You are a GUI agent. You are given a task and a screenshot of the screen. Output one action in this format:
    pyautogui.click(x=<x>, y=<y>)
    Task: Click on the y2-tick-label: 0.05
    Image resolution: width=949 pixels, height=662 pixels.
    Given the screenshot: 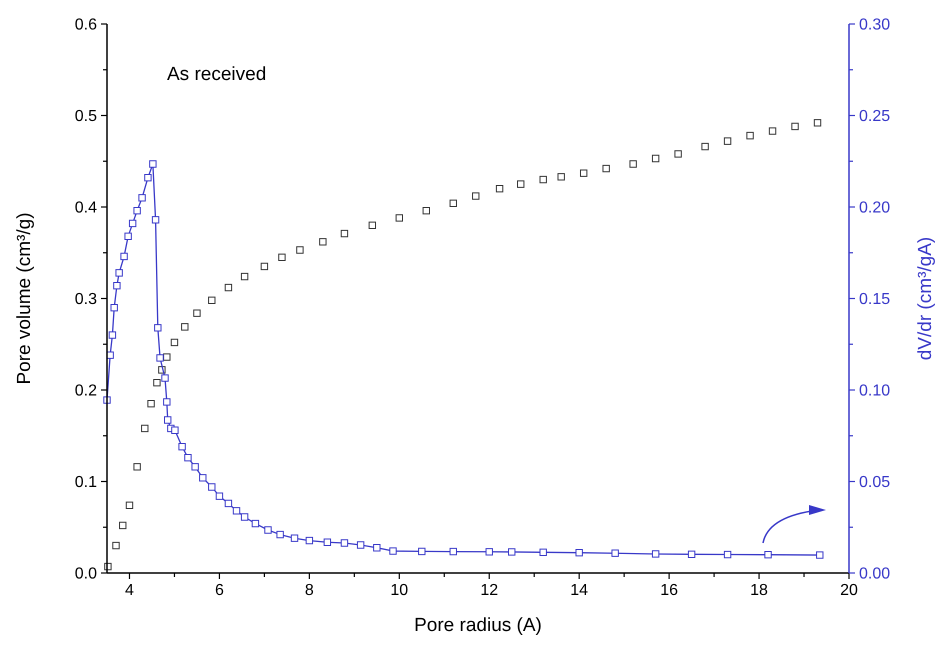 What is the action you would take?
    pyautogui.click(x=874, y=482)
    